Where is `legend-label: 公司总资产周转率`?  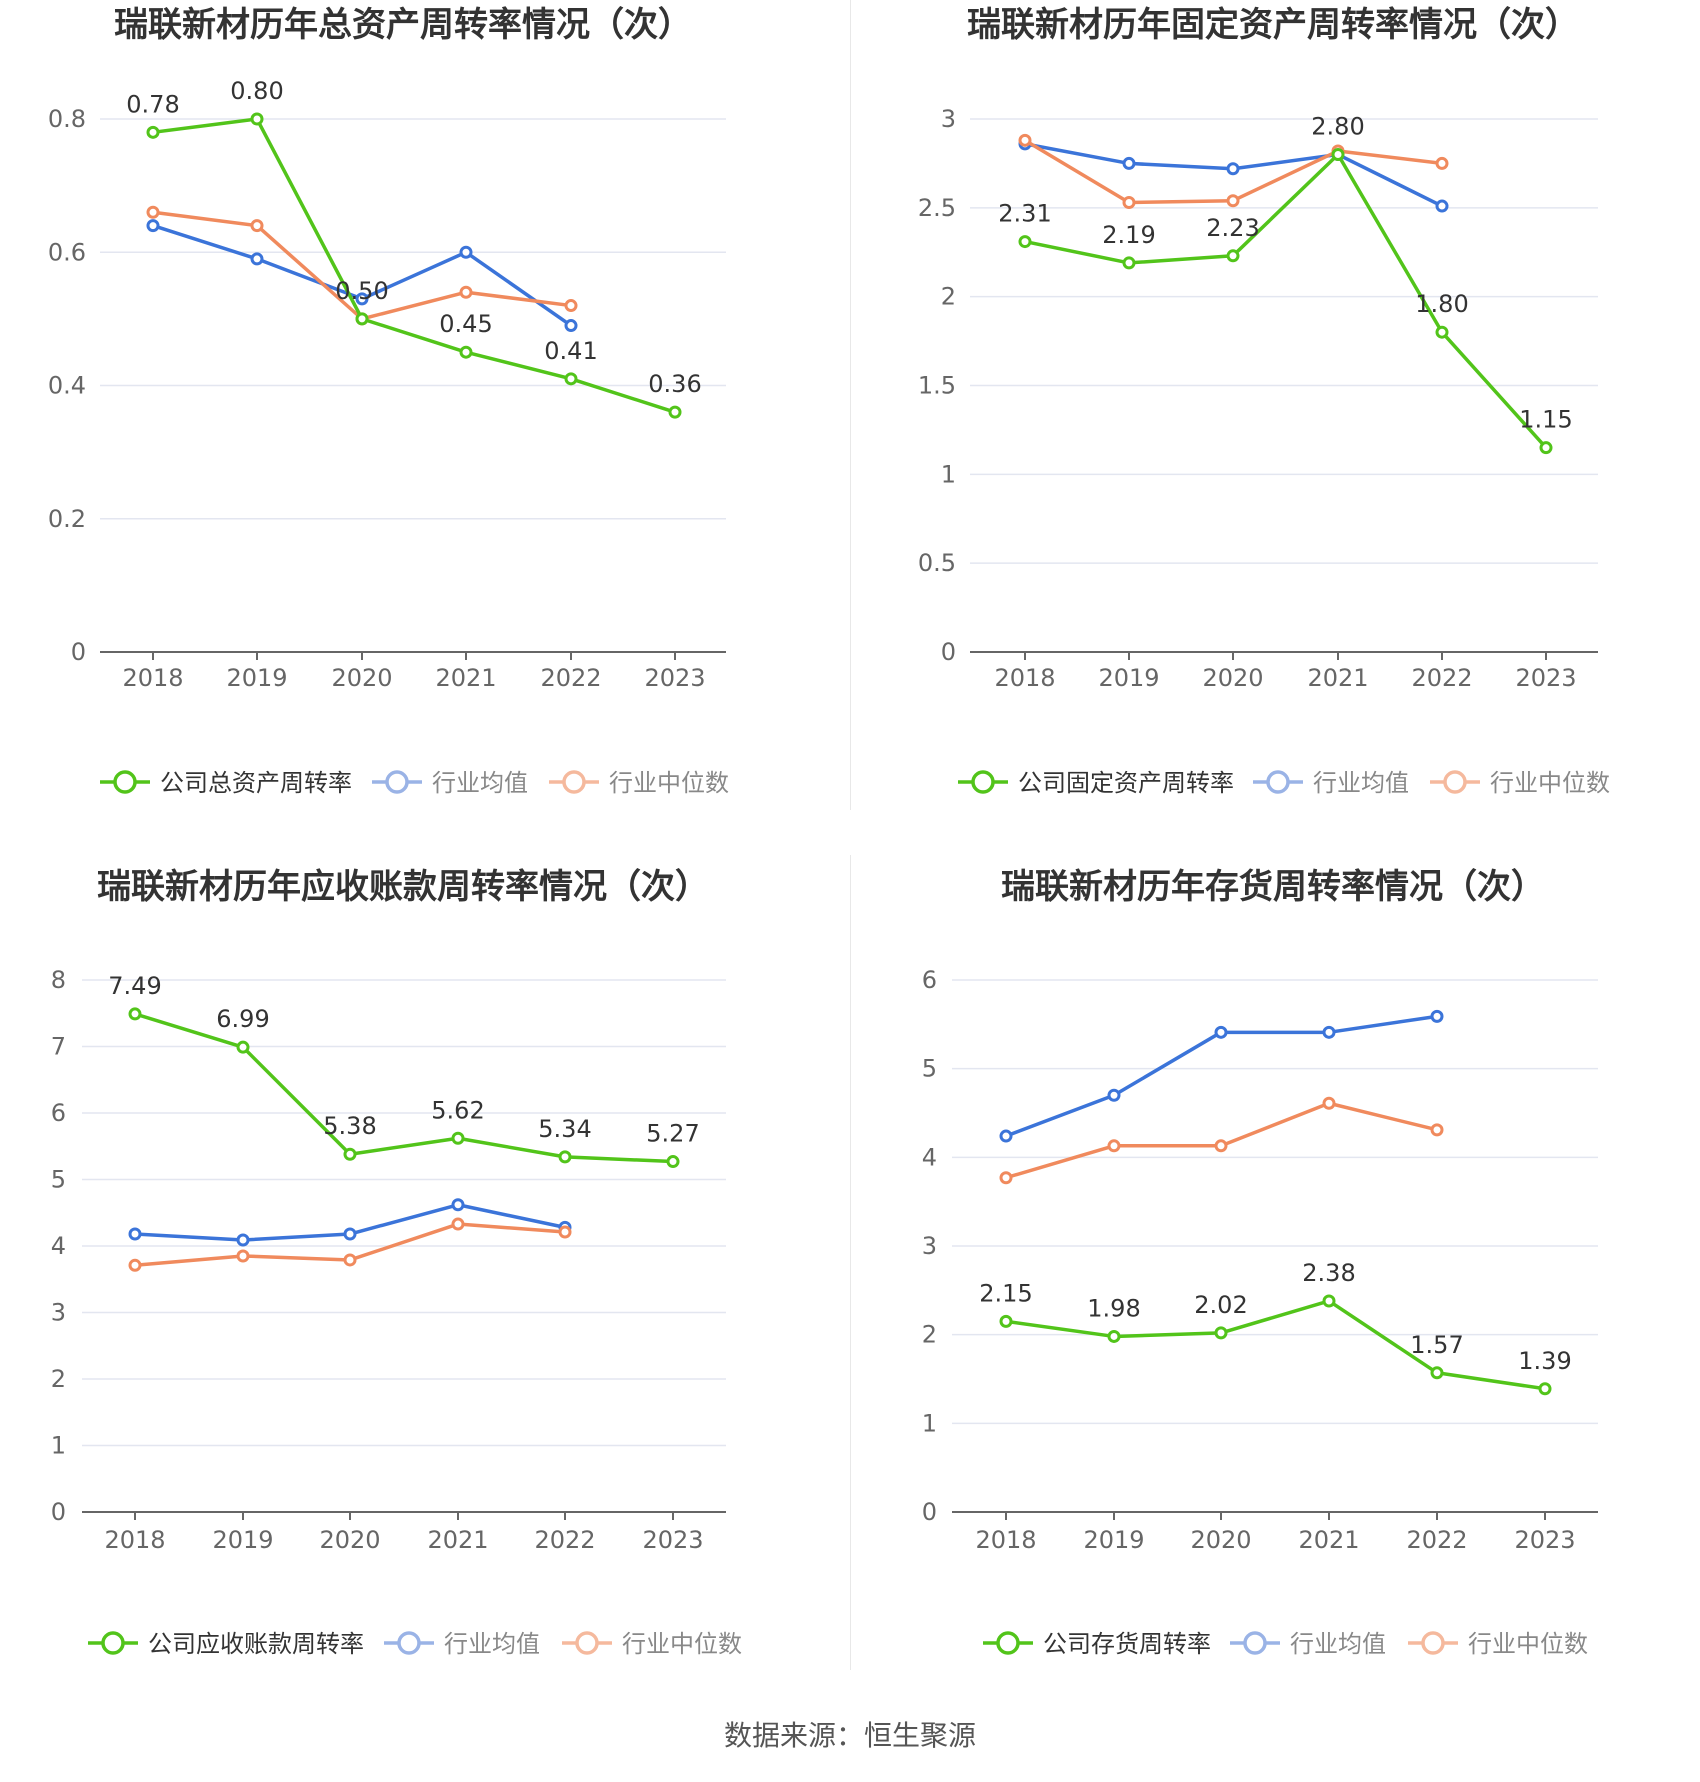 legend-label: 公司总资产周转率 is located at coordinates (256, 783).